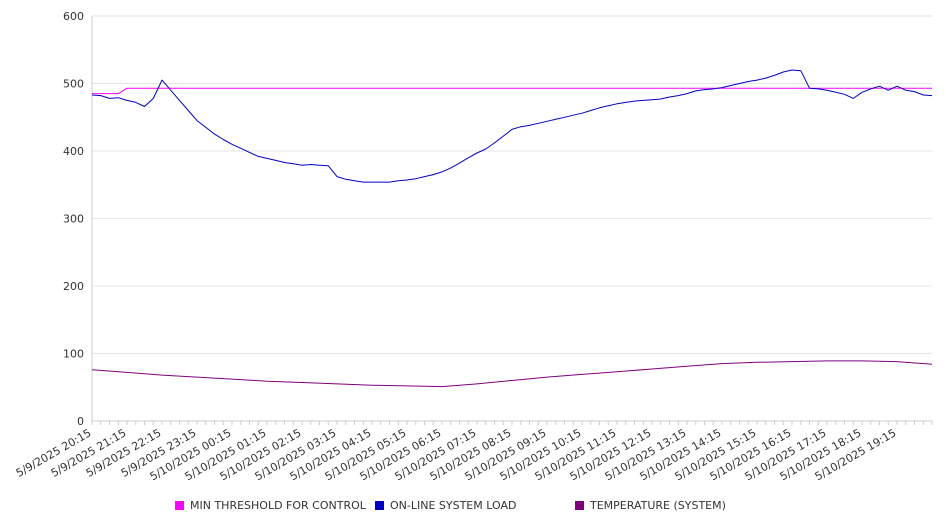 The height and width of the screenshot is (530, 946). Describe the element at coordinates (73, 219) in the screenshot. I see `y-tick-label: 300` at that location.